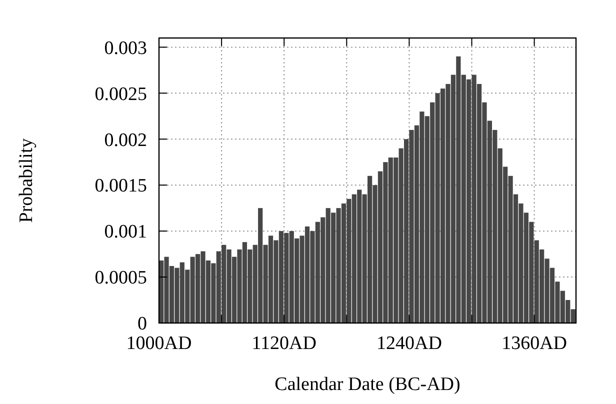 The height and width of the screenshot is (404, 616). What do you see at coordinates (142, 324) in the screenshot?
I see `y-tick-label: 0` at bounding box center [142, 324].